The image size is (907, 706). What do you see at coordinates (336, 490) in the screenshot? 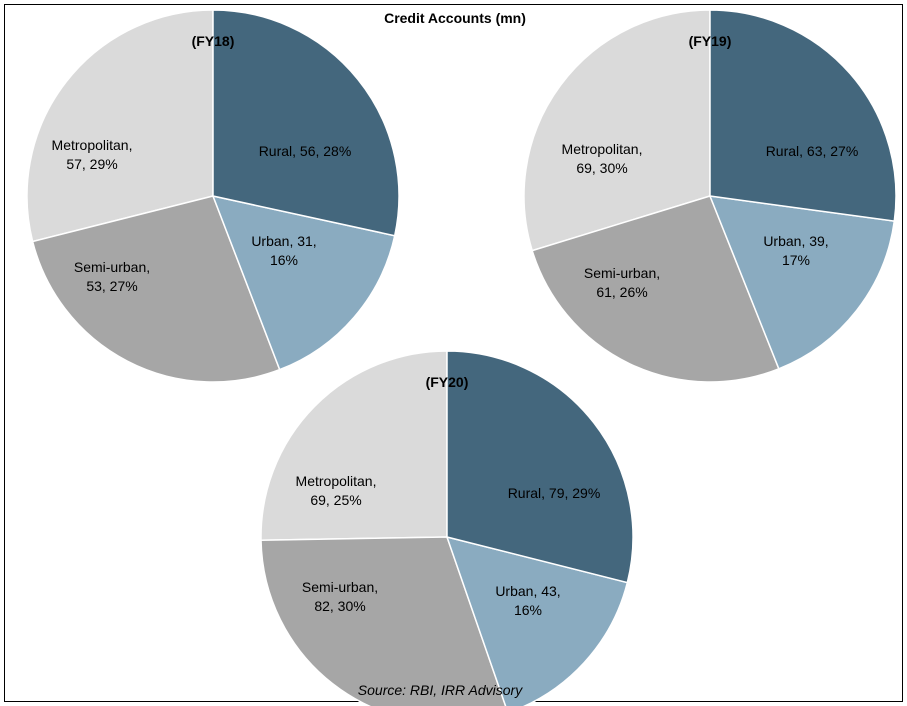
I see `slice-label-metropolitan: Metropolitan, 69, 25%` at bounding box center [336, 490].